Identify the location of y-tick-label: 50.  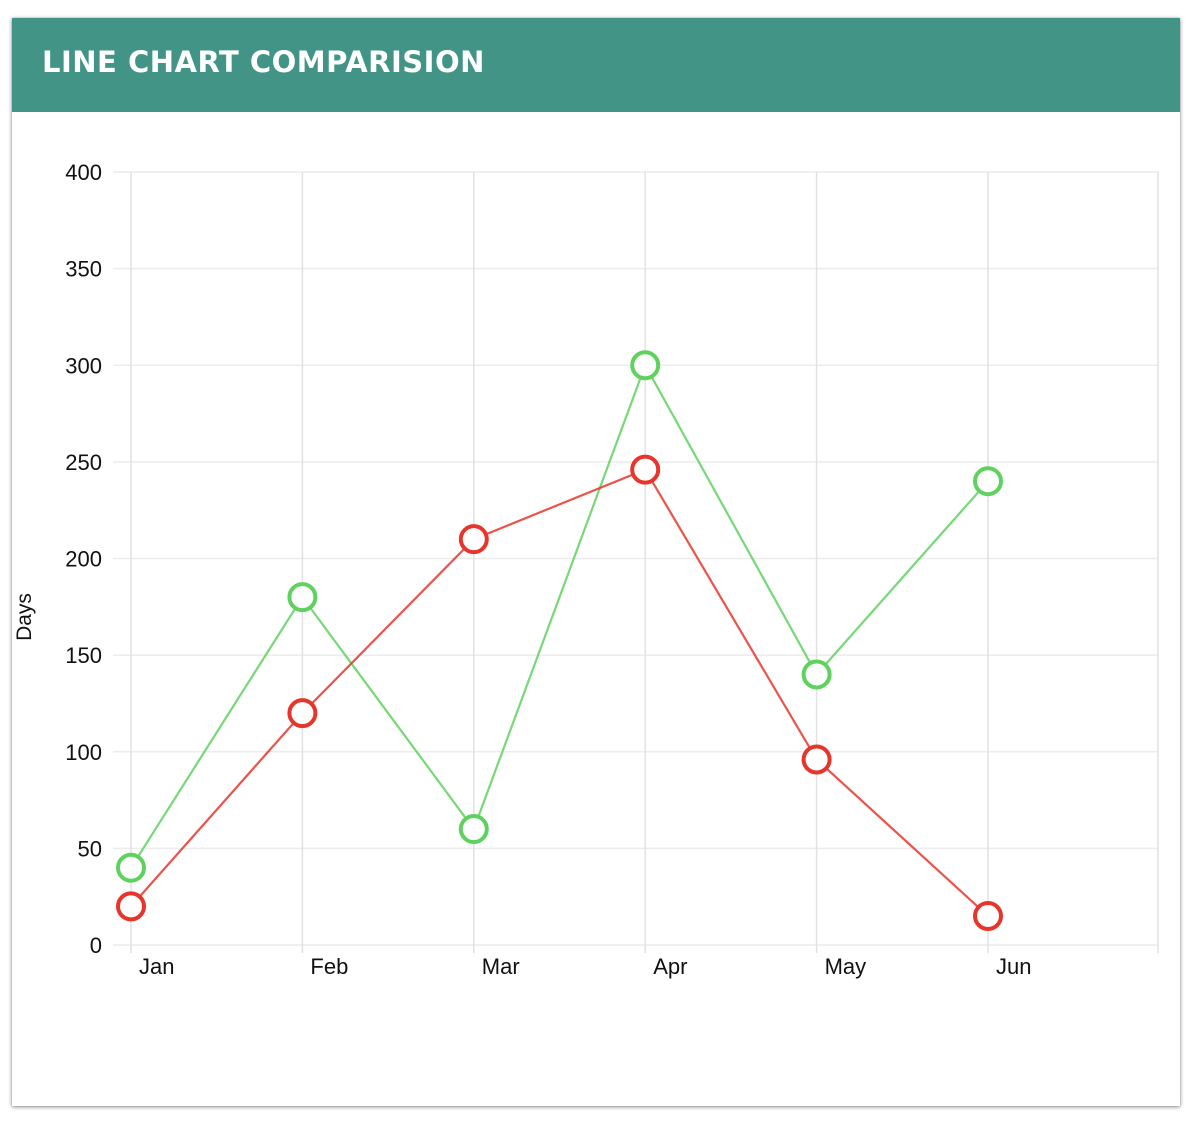
(90, 848).